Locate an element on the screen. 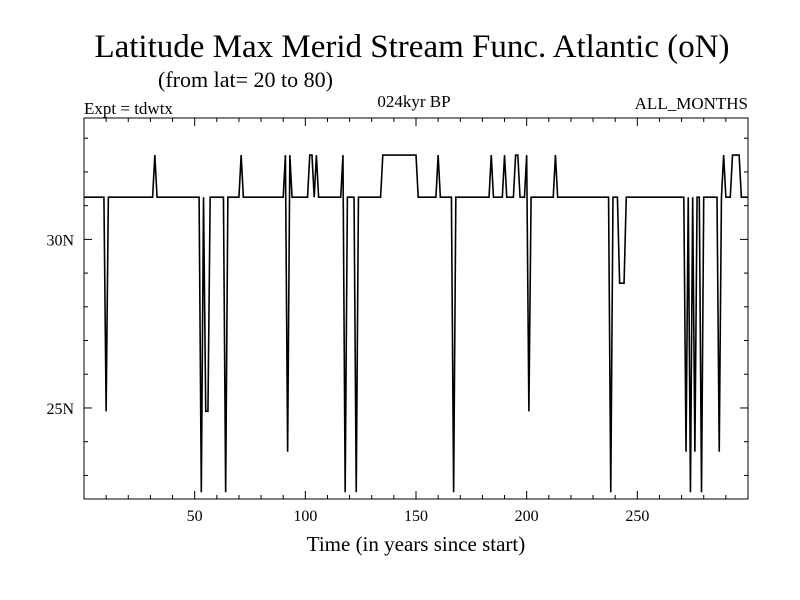 This screenshot has height=600, width=800. x-tick-label: 200 is located at coordinates (527, 516).